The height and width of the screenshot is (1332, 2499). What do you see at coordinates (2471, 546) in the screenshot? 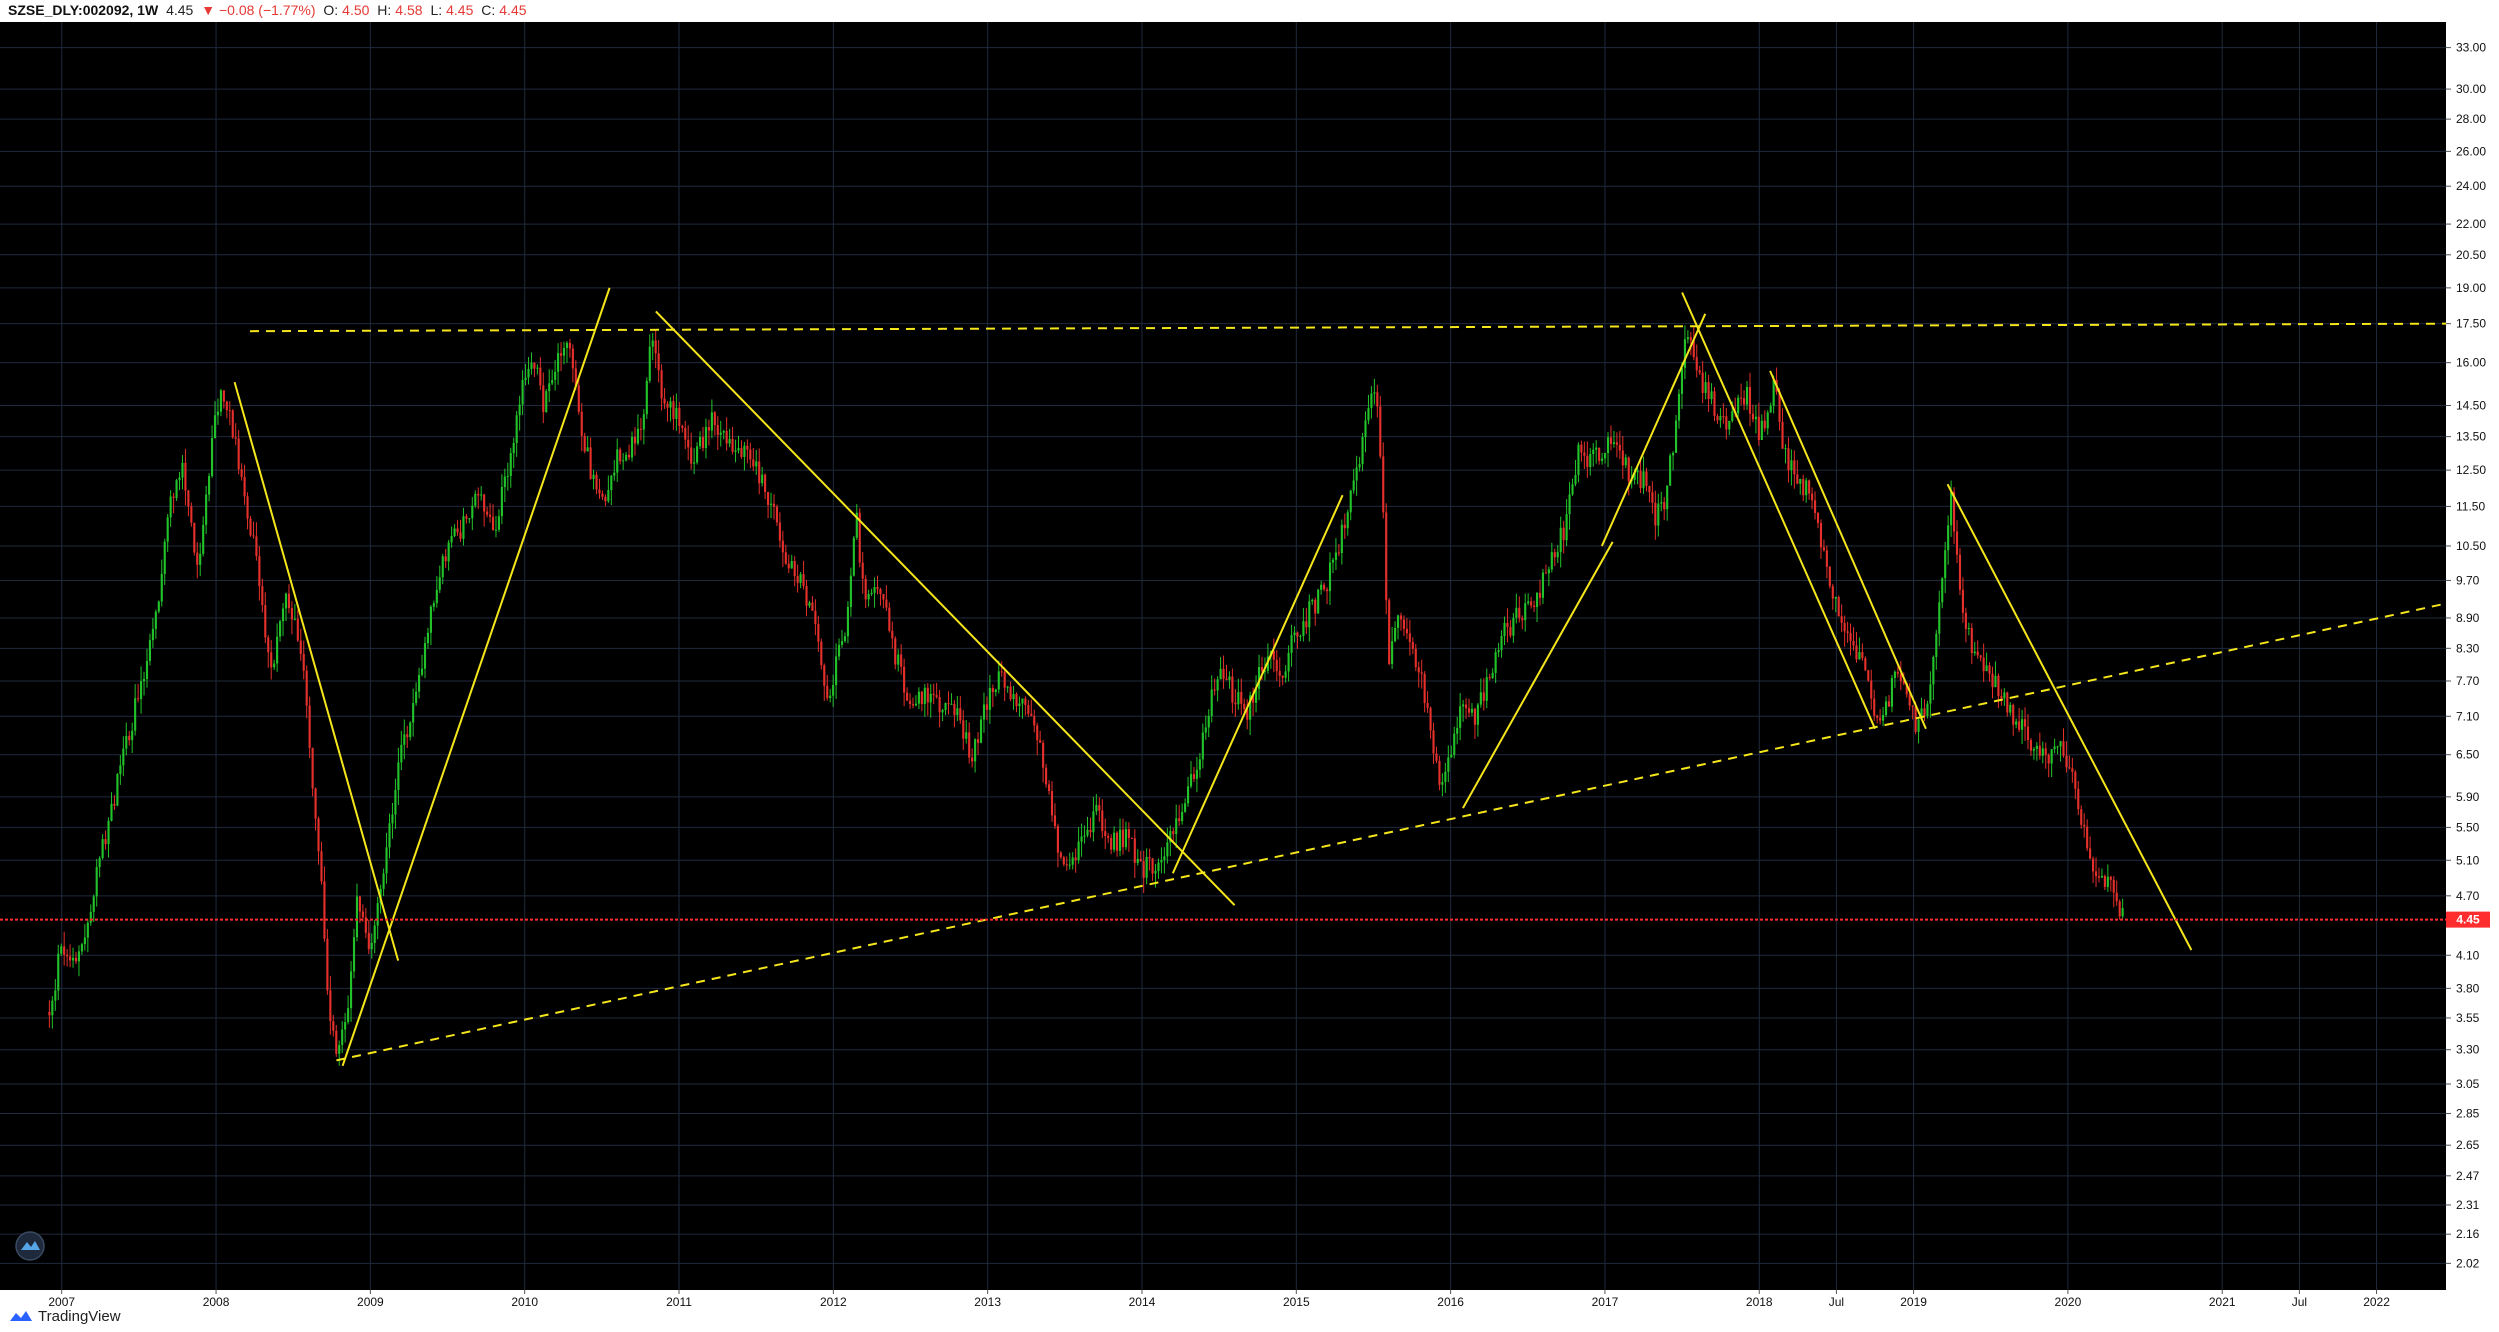
I see `price-tick-label: 10.50` at bounding box center [2471, 546].